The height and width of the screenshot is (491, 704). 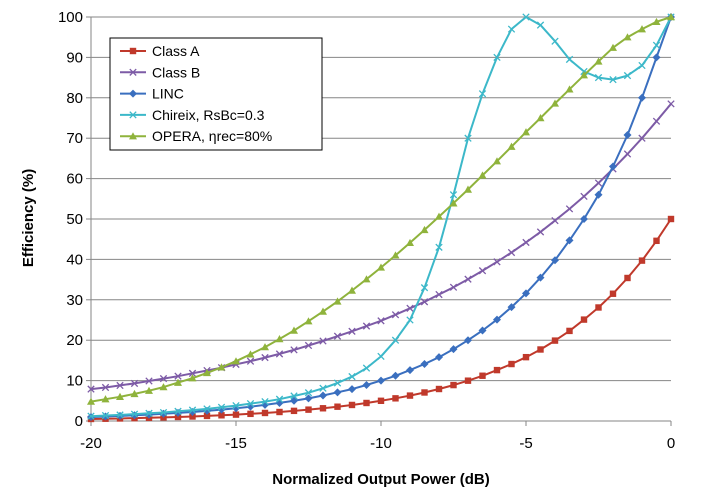 I want to click on y-tick-label: 50, so click(x=74, y=219).